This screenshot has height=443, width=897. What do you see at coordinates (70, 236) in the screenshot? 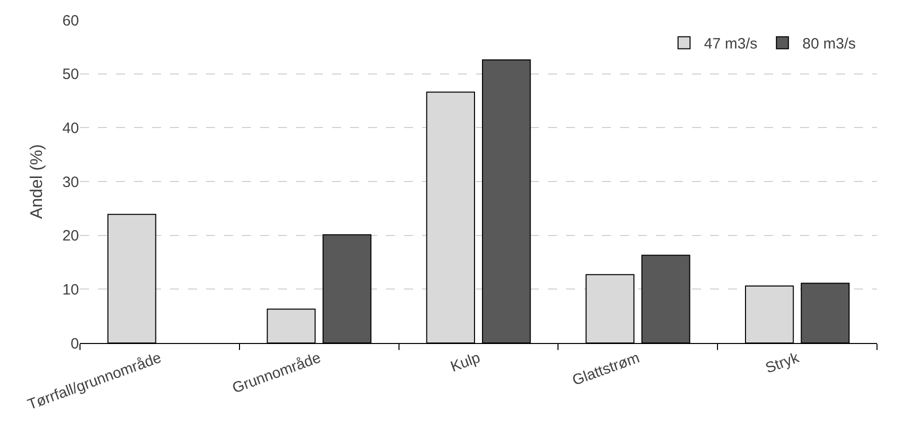
I see `y-tick-label: 20` at bounding box center [70, 236].